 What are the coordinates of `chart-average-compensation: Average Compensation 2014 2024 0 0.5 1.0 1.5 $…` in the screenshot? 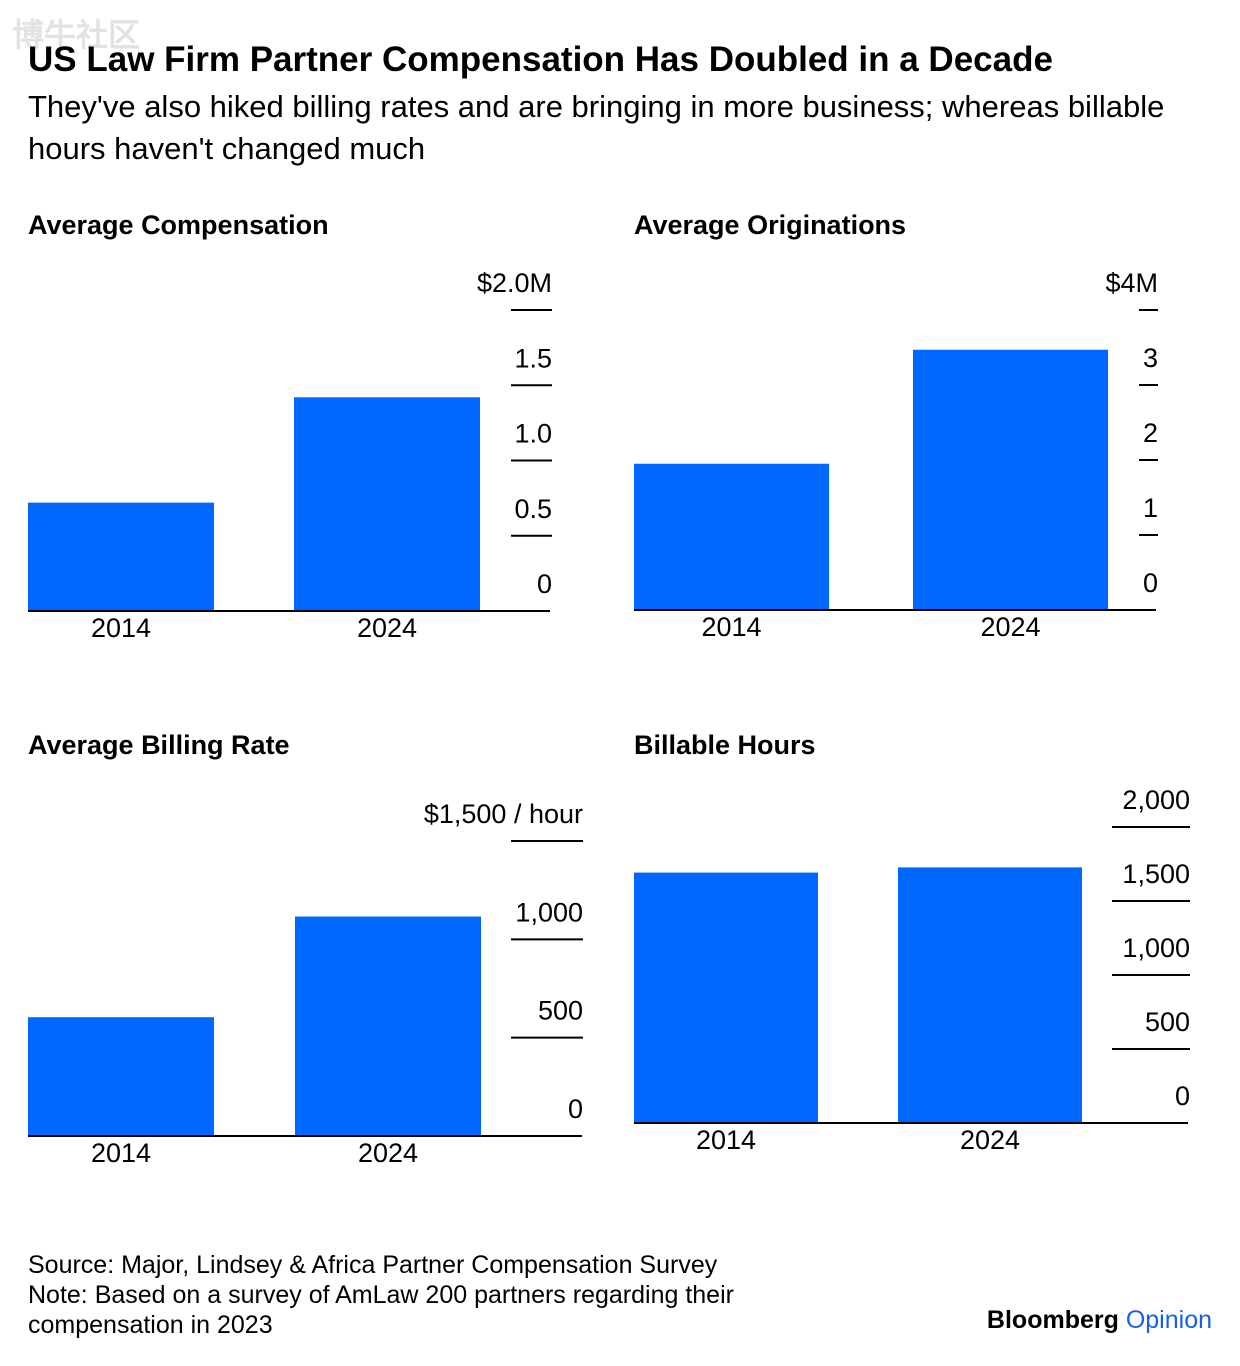 It's located at (308, 430).